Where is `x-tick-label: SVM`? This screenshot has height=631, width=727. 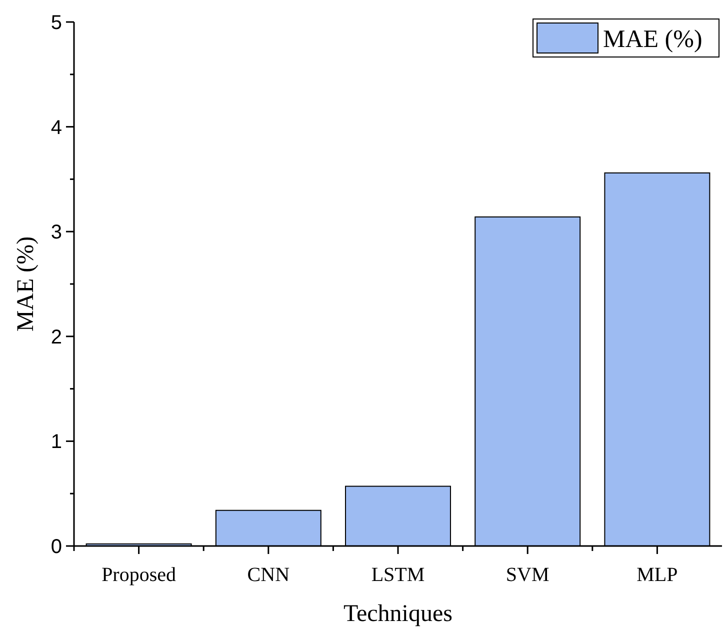 x-tick-label: SVM is located at coordinates (528, 575).